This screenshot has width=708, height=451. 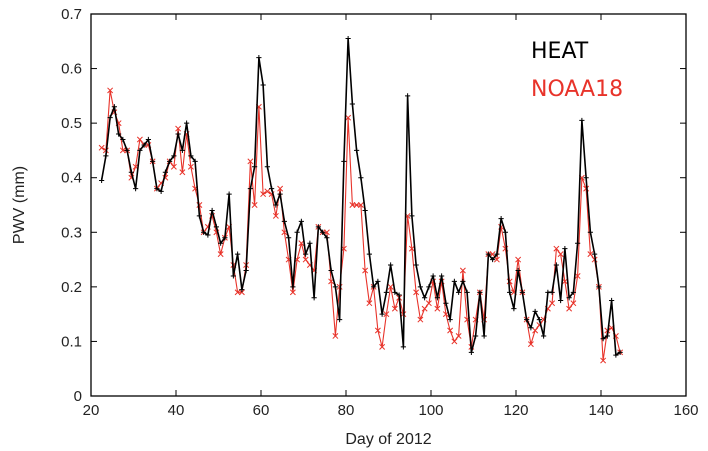 What do you see at coordinates (515, 410) in the screenshot?
I see `x-tick-label: 120` at bounding box center [515, 410].